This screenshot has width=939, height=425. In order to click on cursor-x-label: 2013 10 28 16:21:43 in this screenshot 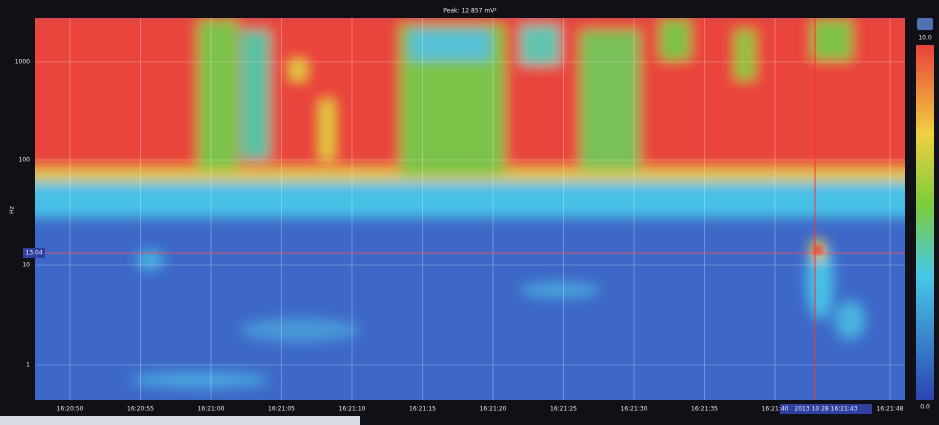, I will do `click(825, 409)`.